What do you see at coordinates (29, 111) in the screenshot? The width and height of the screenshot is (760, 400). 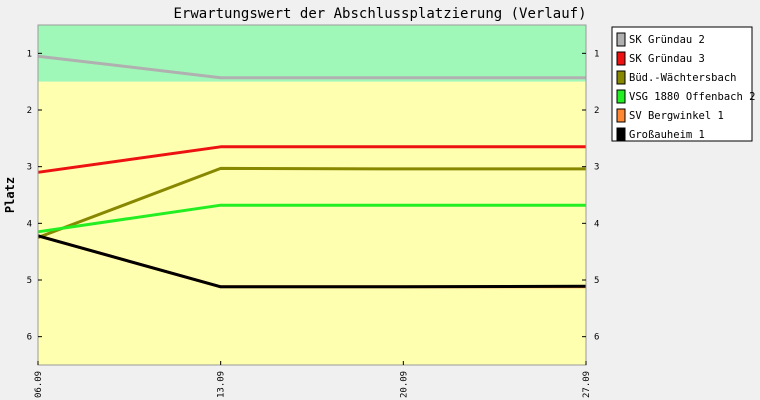 I see `y-tick-label-left: 2` at bounding box center [29, 111].